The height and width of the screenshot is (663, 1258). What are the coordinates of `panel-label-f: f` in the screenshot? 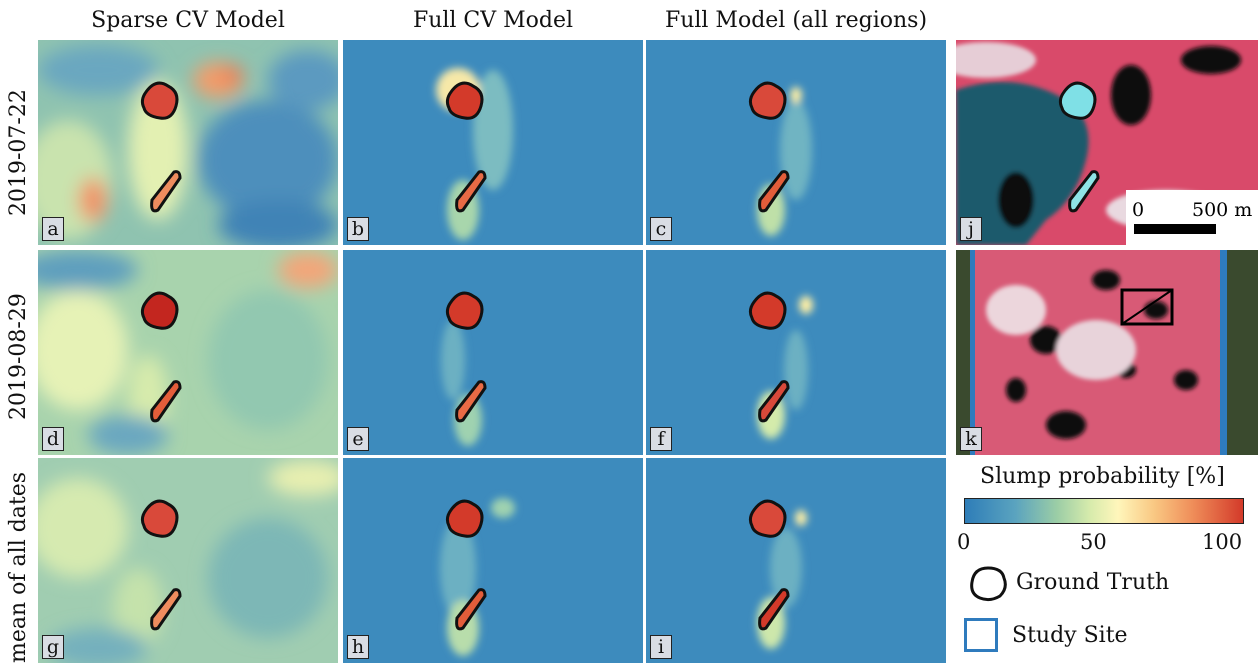 It's located at (661, 439).